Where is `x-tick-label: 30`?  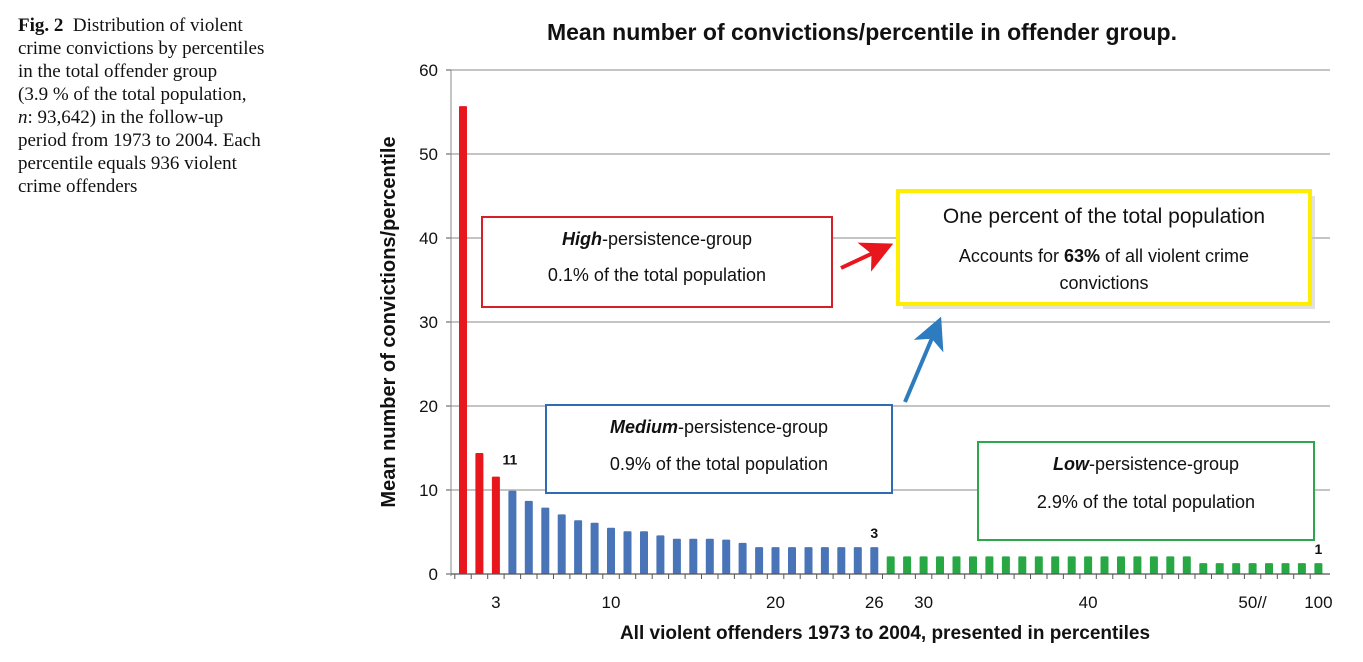
x-tick-label: 30 is located at coordinates (923, 602).